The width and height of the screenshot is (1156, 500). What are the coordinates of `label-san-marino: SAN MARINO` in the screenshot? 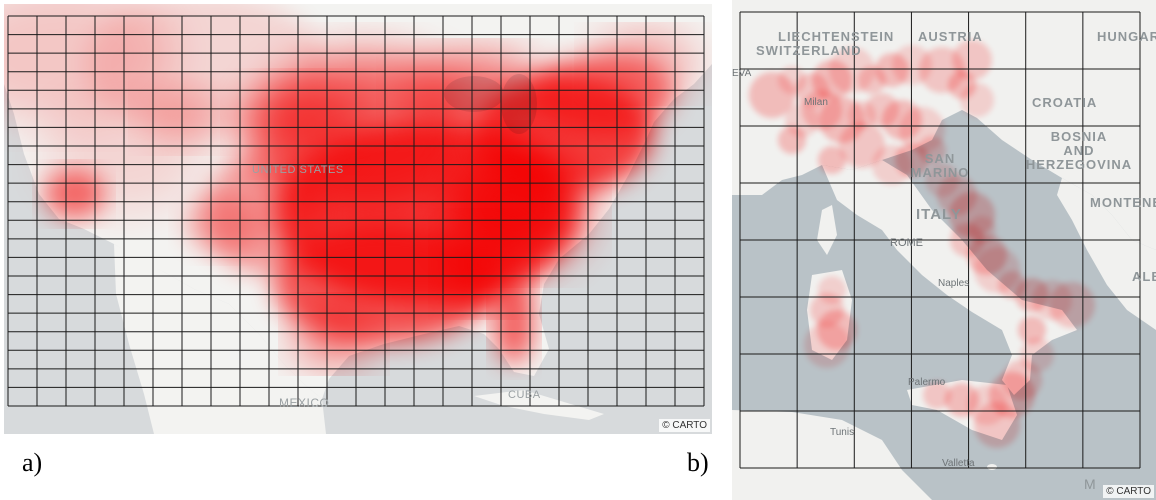 It's located at (940, 166).